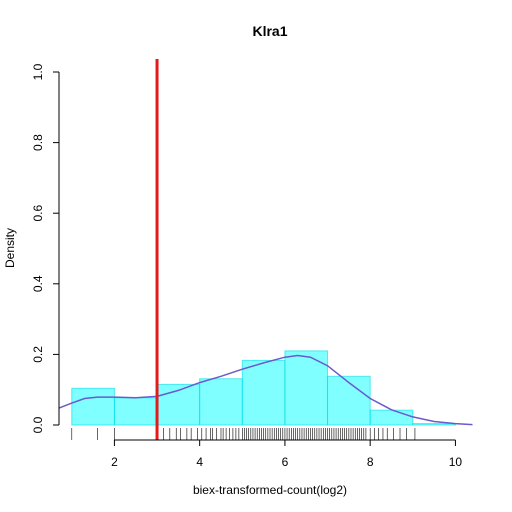  Describe the element at coordinates (269, 31) in the screenshot. I see `chart-title: Klra1` at that location.